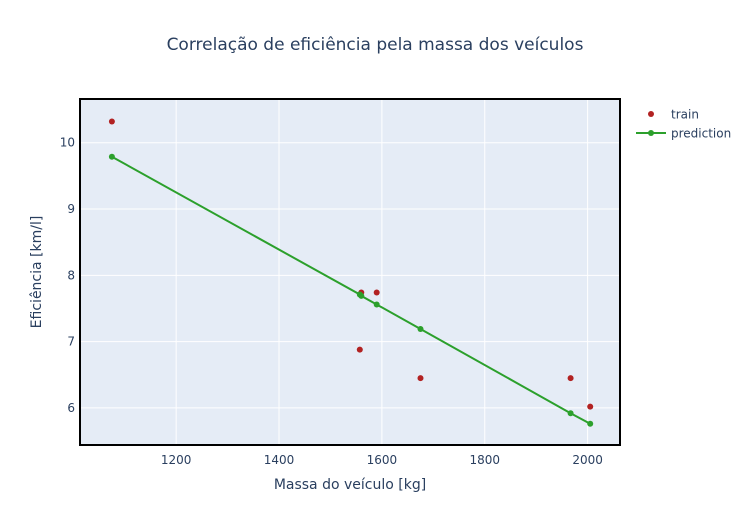  I want to click on y-axis-ticks: 6 7 8 9 10, so click(67, 275).